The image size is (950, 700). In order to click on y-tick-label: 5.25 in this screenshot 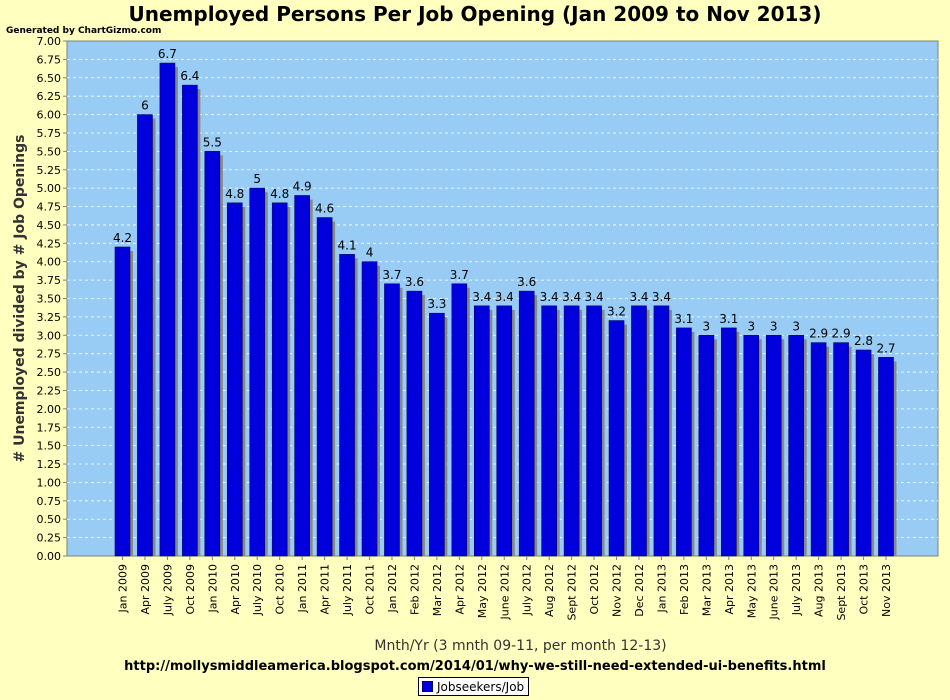, I will do `click(49, 170)`.